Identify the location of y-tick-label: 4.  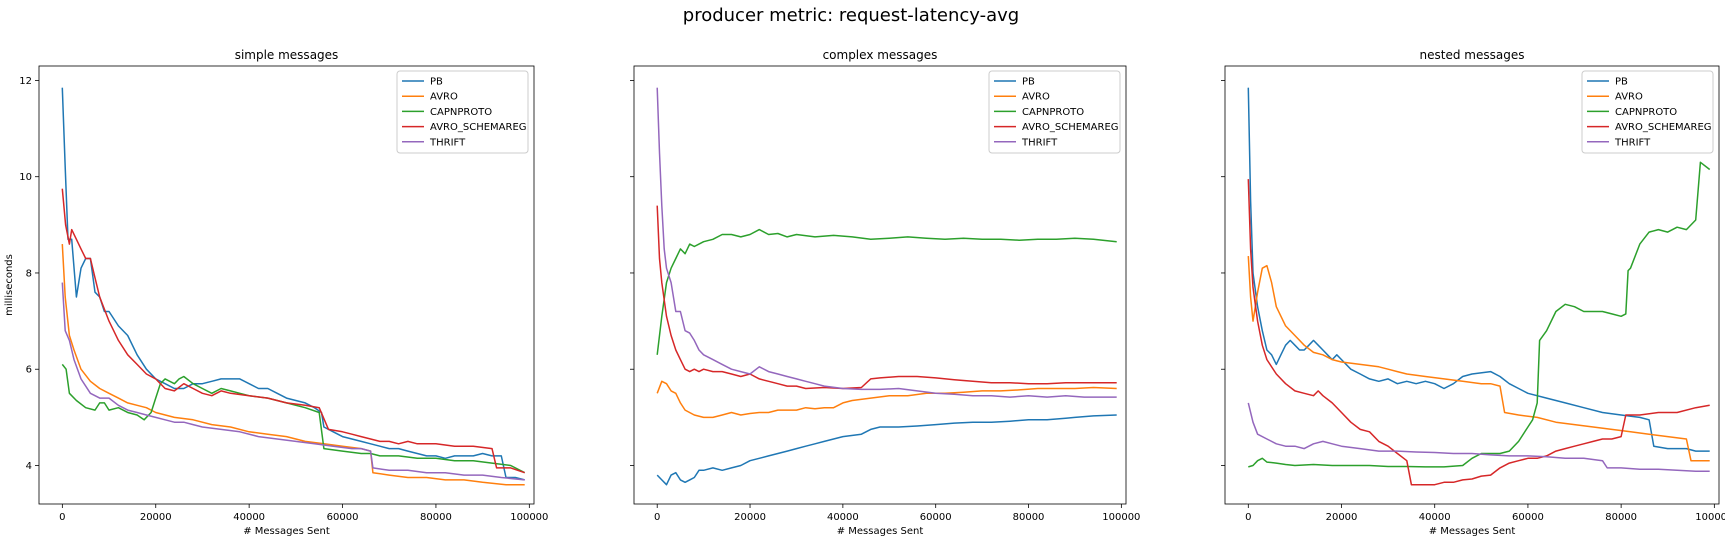
(29, 466).